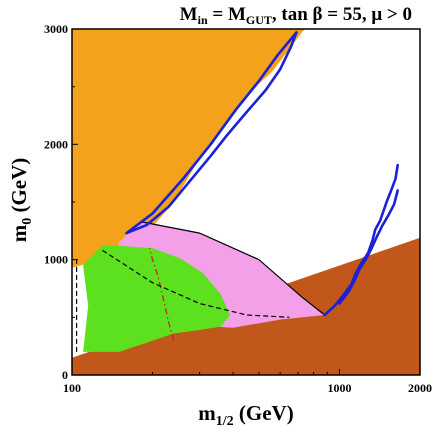 The height and width of the screenshot is (436, 433). Describe the element at coordinates (162, 294) in the screenshot. I see `higgs-114-line` at that location.